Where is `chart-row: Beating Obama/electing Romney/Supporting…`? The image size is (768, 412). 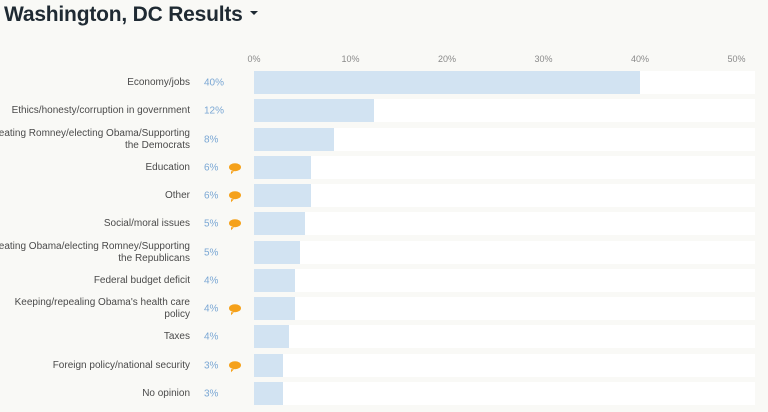 chart-row: Beating Obama/electing Romney/Supporting… is located at coordinates (384, 252).